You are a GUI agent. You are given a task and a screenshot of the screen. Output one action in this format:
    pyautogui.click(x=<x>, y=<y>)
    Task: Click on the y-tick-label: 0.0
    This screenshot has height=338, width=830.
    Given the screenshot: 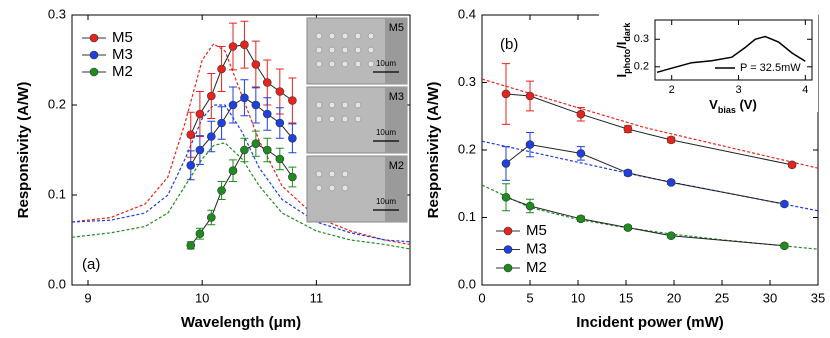 What is the action you would take?
    pyautogui.click(x=467, y=283)
    